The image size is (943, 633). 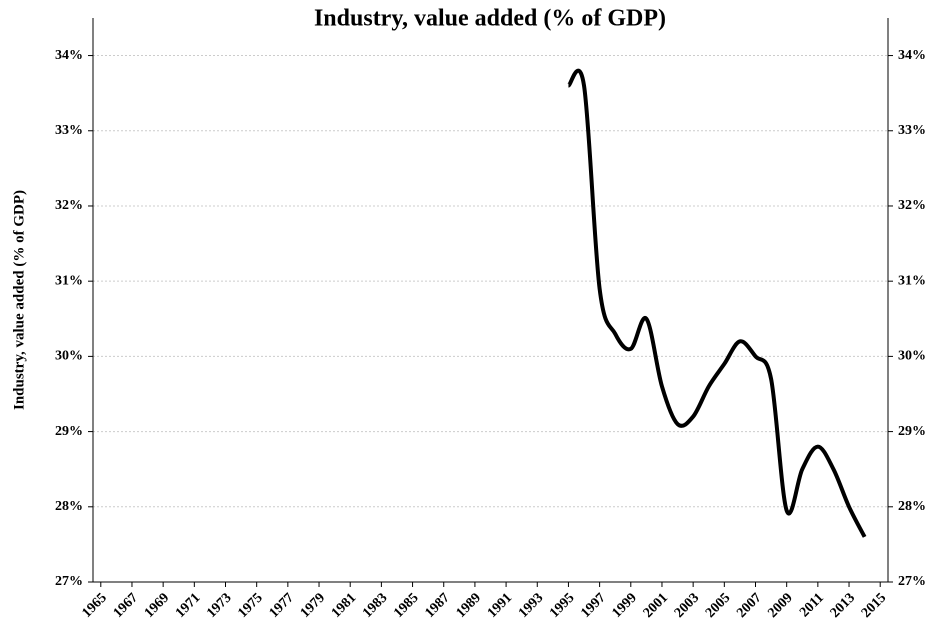 I want to click on y-tick-label: 32%, so click(x=69, y=205).